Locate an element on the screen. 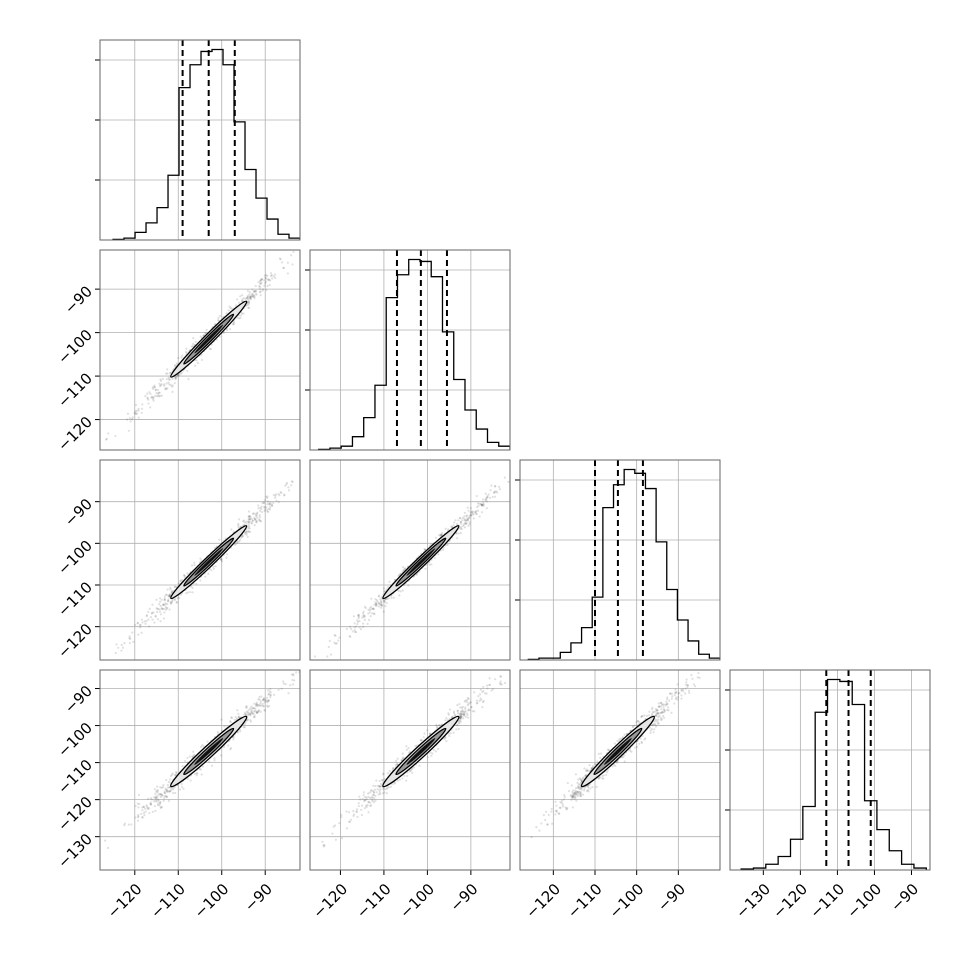  x-tick-label-3-0: −130 is located at coordinates (753, 901).